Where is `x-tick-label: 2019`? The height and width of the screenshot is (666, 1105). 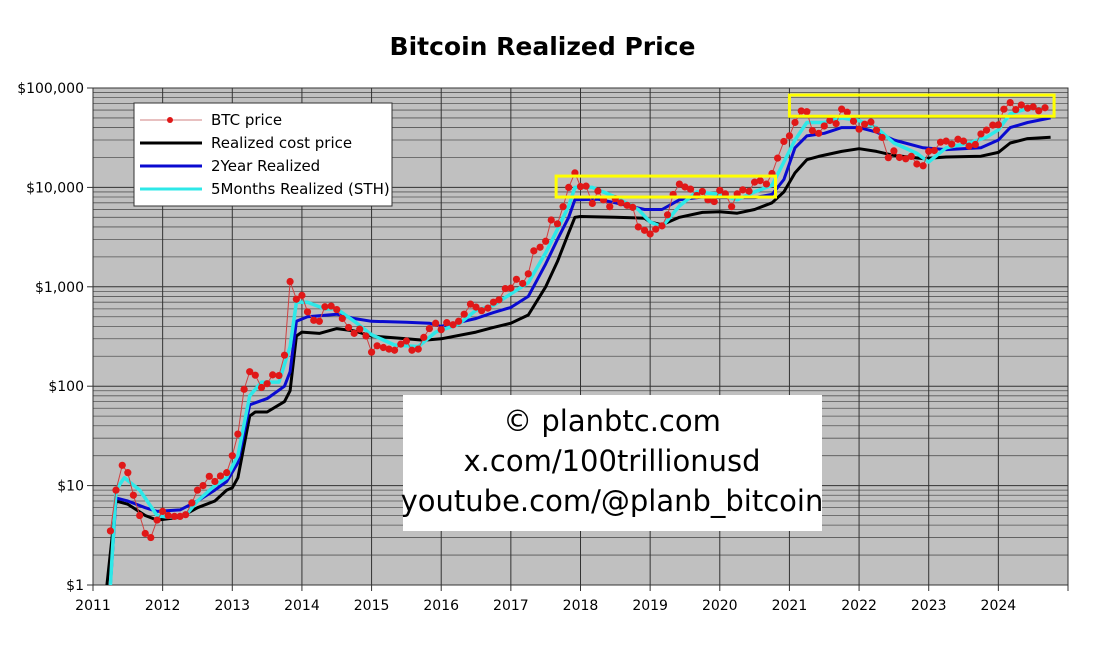 x-tick-label: 2019 is located at coordinates (650, 606).